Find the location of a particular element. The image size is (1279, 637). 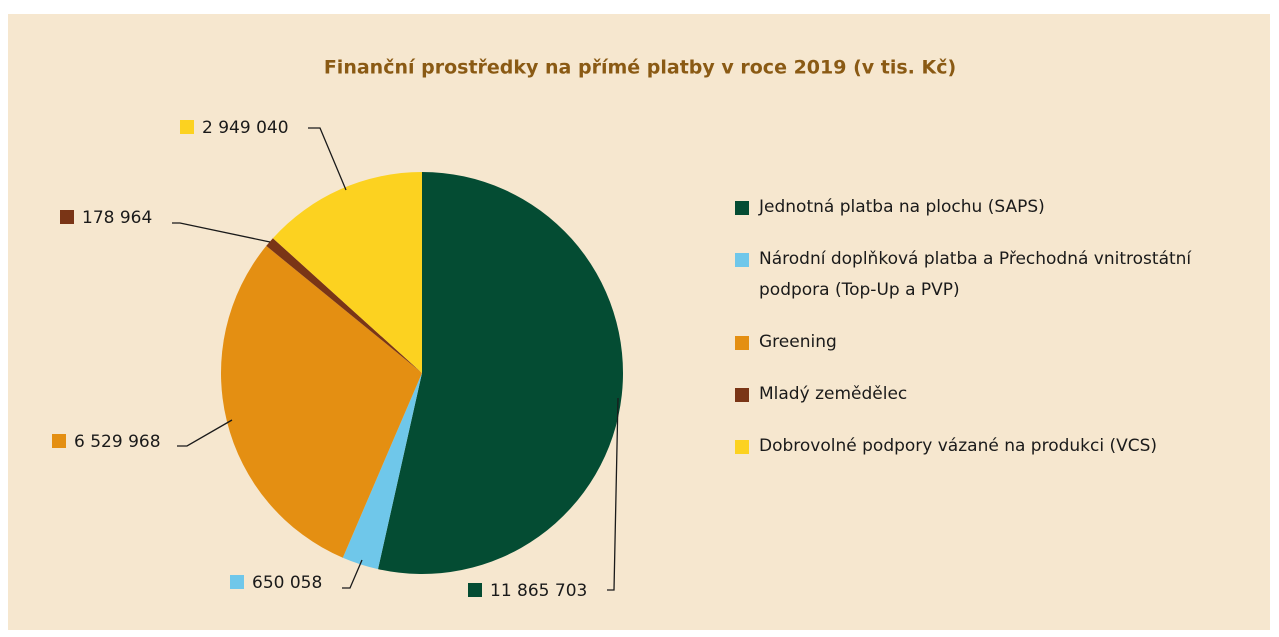

legend-label: Jednotná platba na plochu (SAPS) is located at coordinates (902, 207).